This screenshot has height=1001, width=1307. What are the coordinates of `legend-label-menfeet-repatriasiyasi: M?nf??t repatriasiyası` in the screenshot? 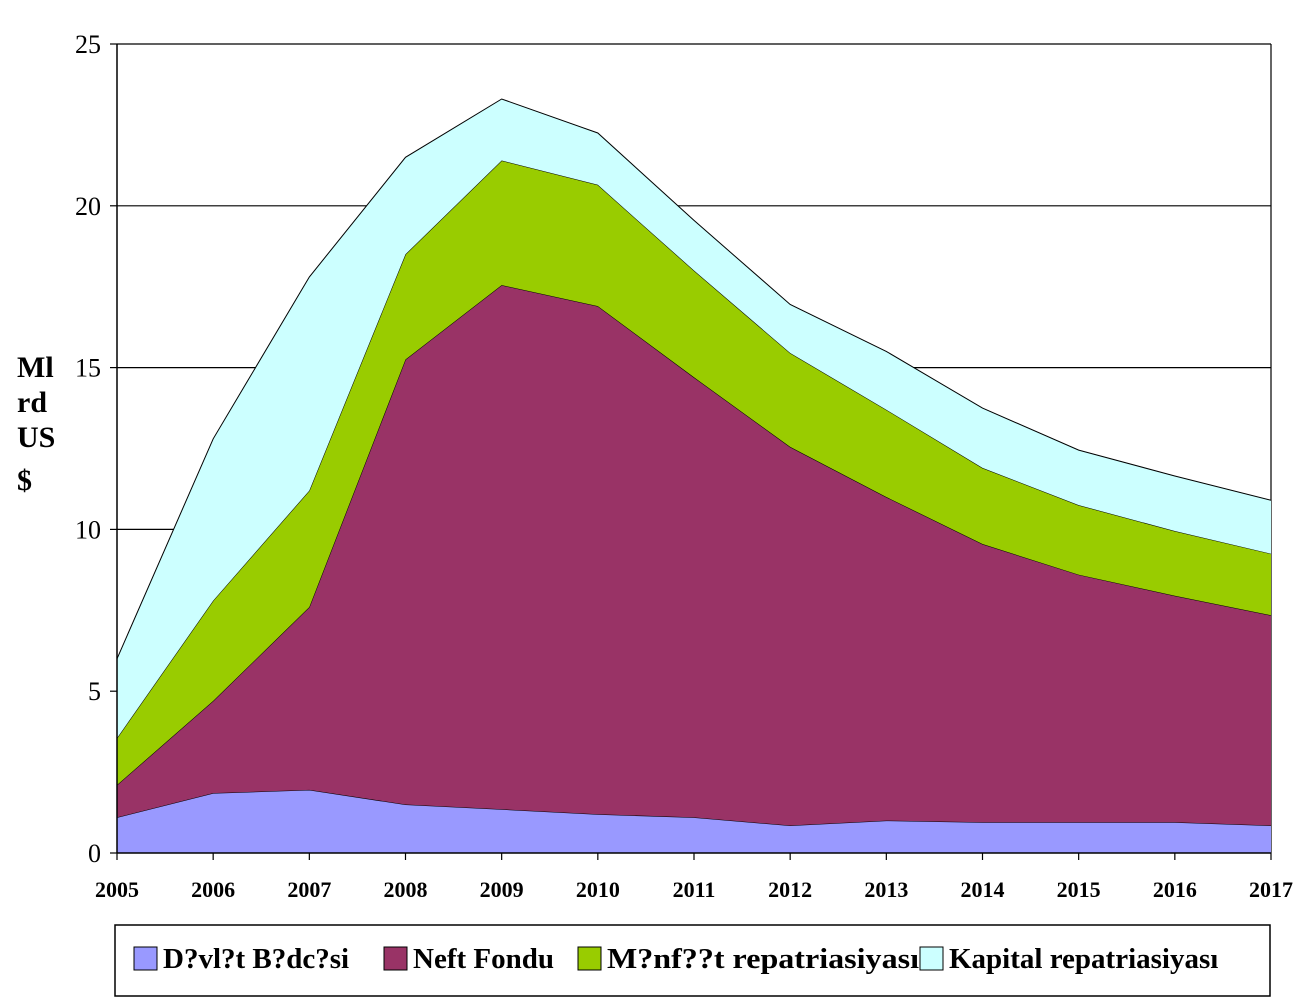 It's located at (763, 959).